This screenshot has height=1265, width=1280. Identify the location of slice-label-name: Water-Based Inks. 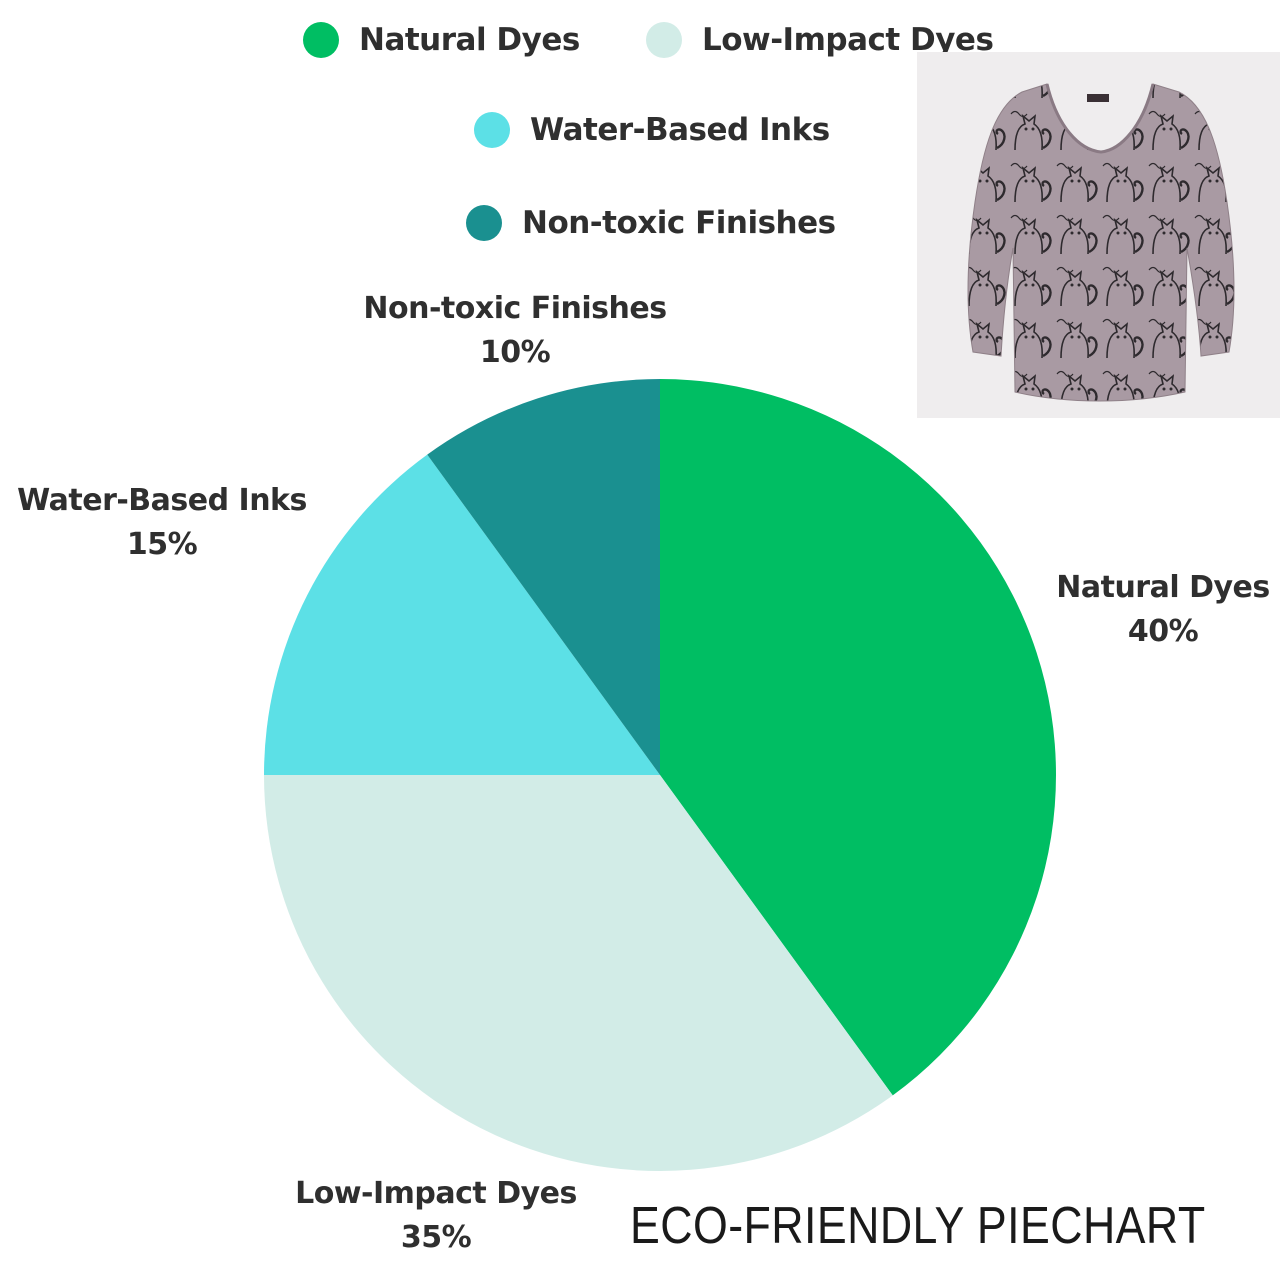
(162, 500).